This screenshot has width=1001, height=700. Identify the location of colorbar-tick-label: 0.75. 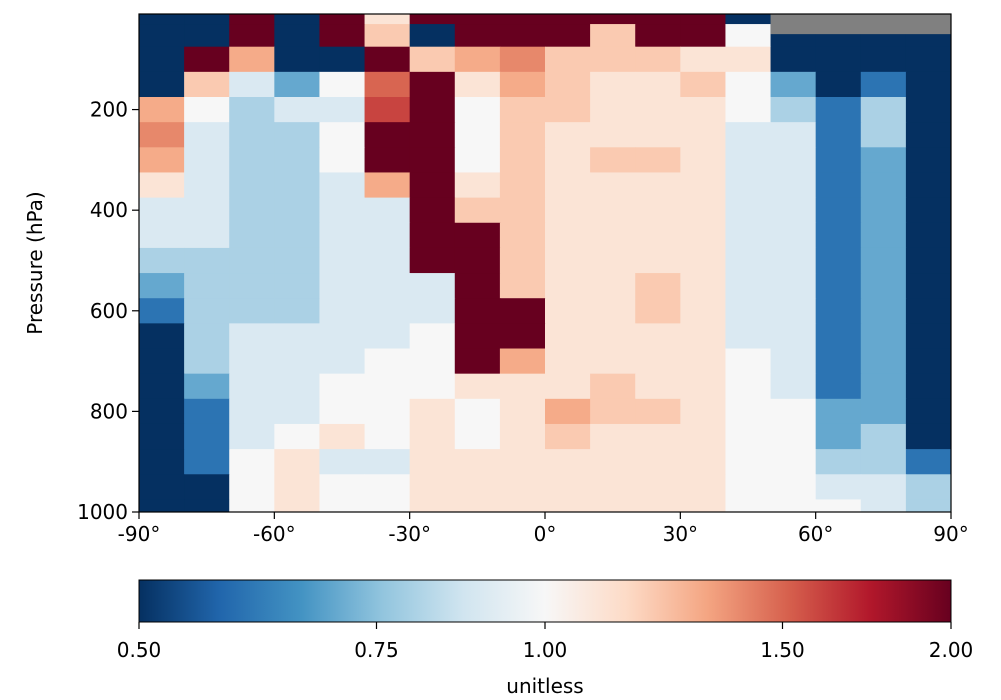
(376, 650).